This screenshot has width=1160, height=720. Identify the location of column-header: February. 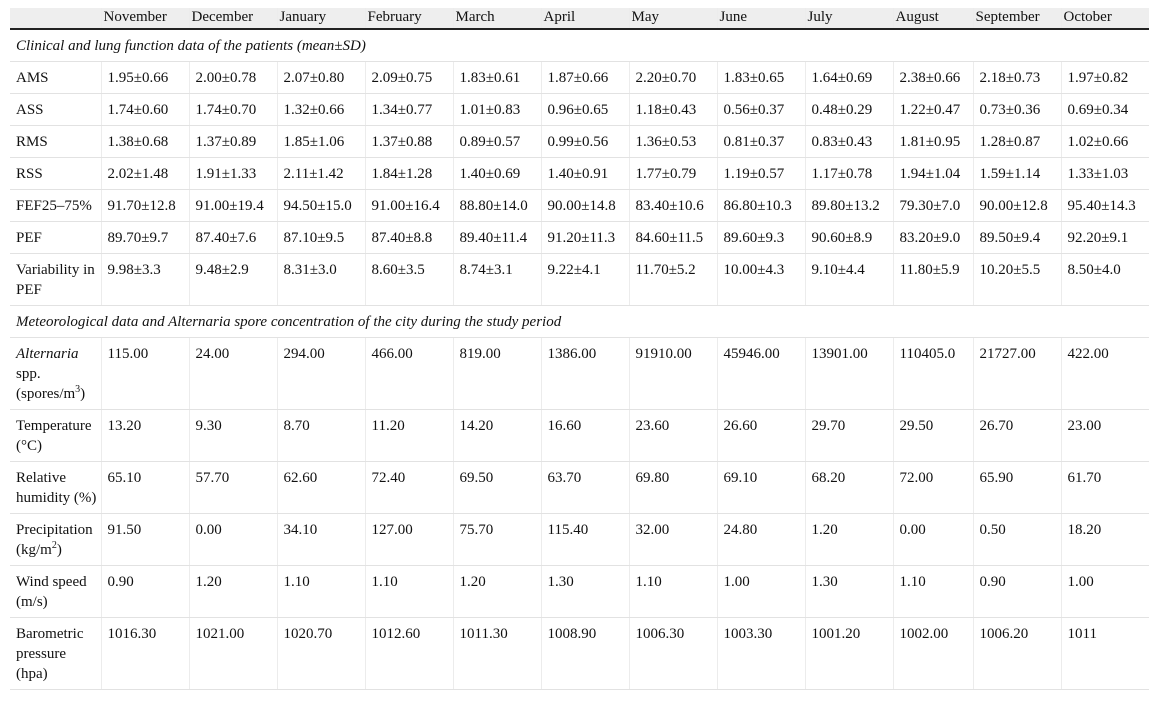
(409, 19).